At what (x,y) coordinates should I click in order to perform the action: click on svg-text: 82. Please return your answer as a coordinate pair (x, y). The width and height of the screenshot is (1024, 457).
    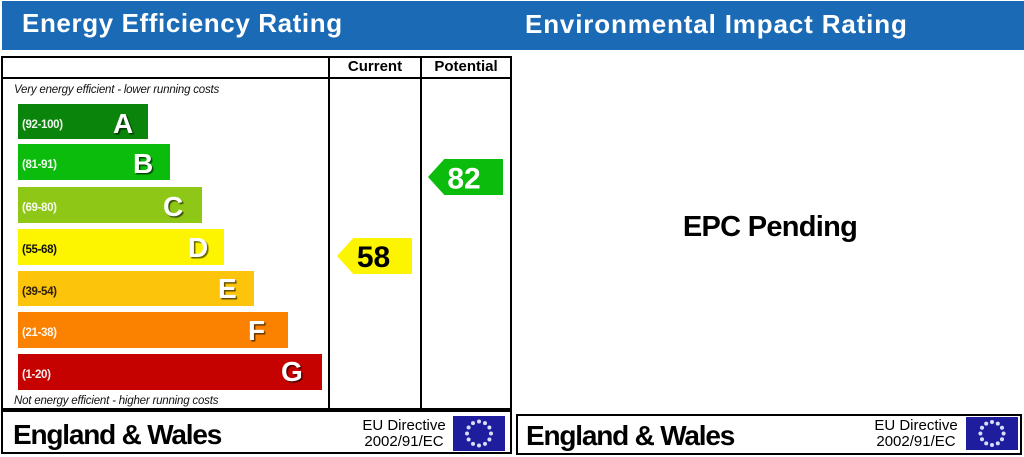
    Looking at the image, I should click on (463, 179).